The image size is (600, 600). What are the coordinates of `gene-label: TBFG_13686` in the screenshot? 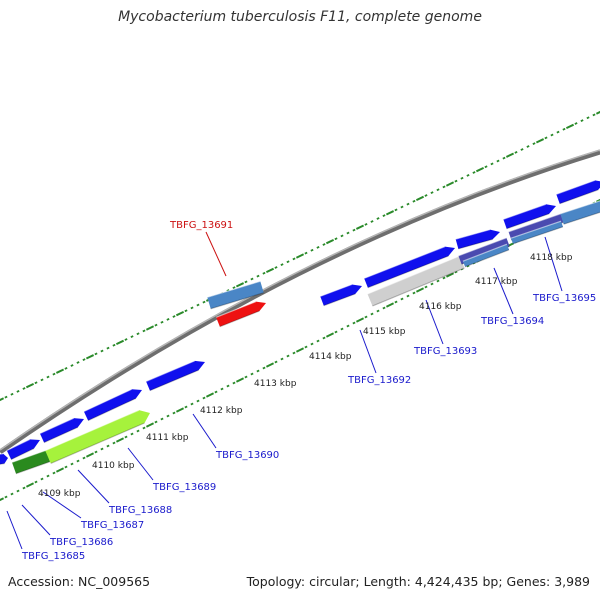 It's located at (81, 542).